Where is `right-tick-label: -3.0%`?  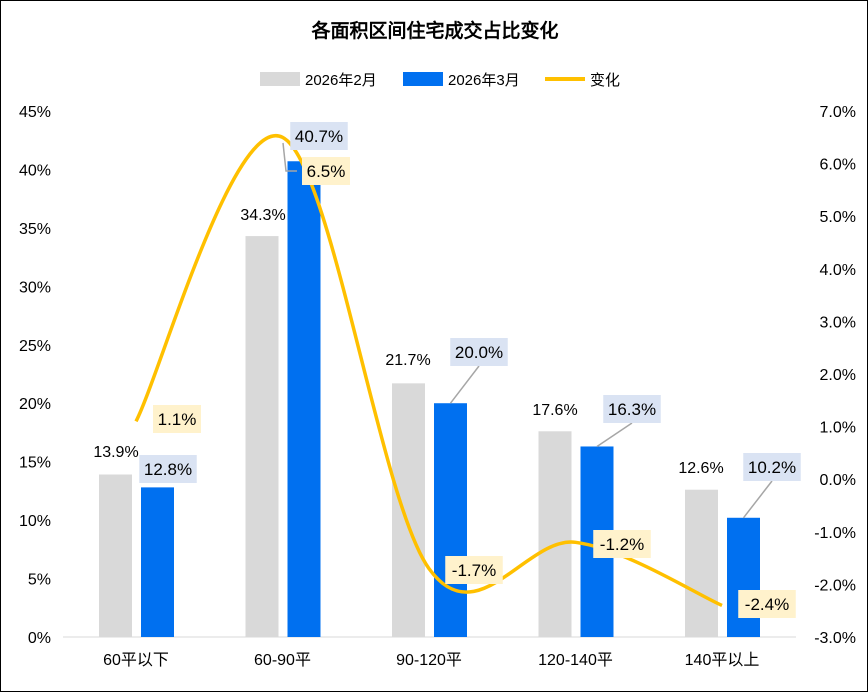
right-tick-label: -3.0% is located at coordinates (835, 638).